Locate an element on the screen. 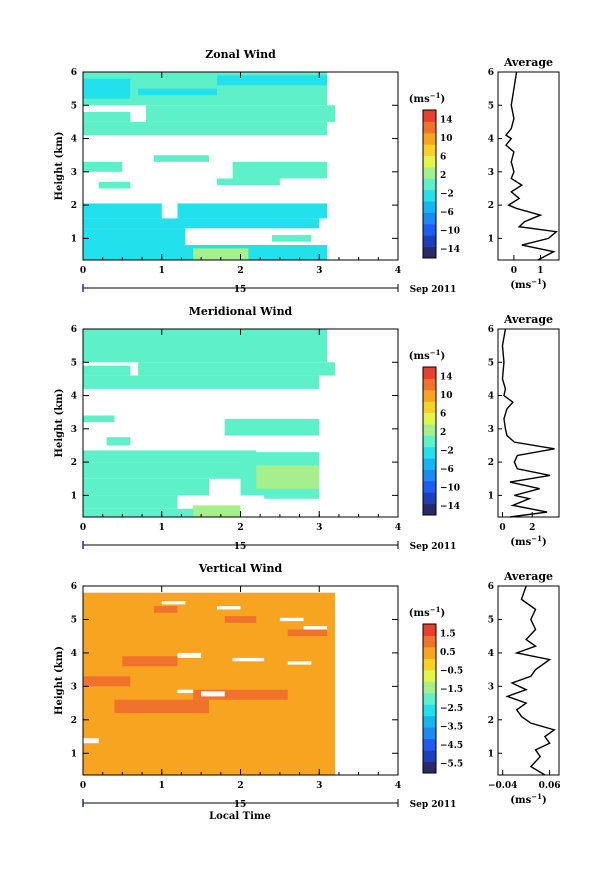 The width and height of the screenshot is (615, 872). meridional-unit-close: ) is located at coordinates (442, 356).